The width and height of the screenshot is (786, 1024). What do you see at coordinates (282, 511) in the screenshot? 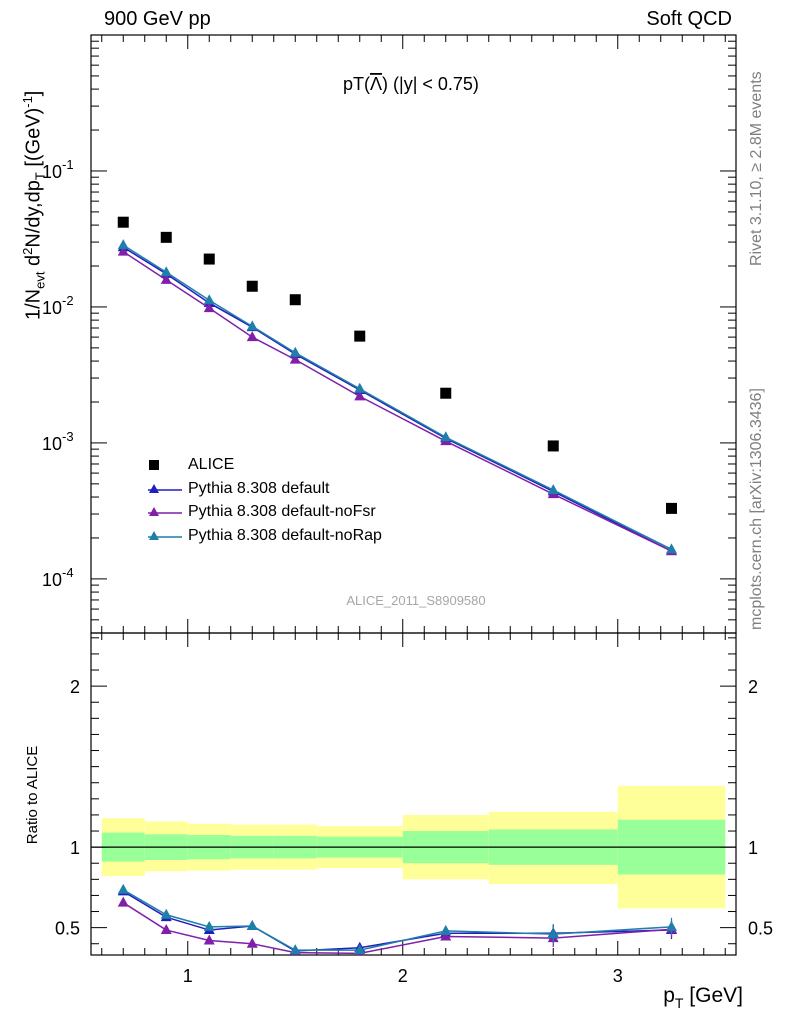
I see `legend-label: Pythia 8.308 default-noFsr` at bounding box center [282, 511].